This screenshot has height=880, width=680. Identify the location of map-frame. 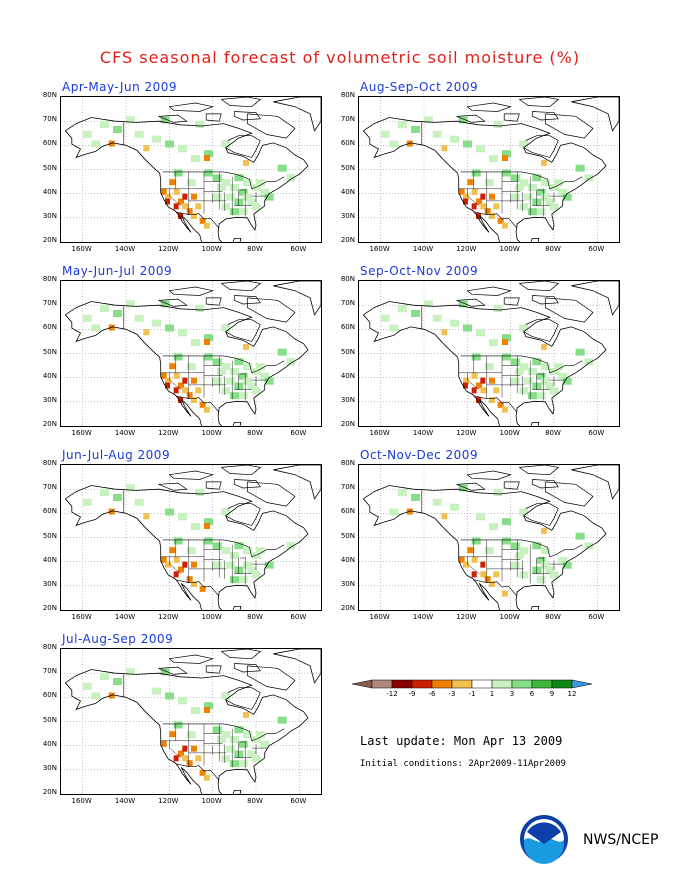
(489, 169).